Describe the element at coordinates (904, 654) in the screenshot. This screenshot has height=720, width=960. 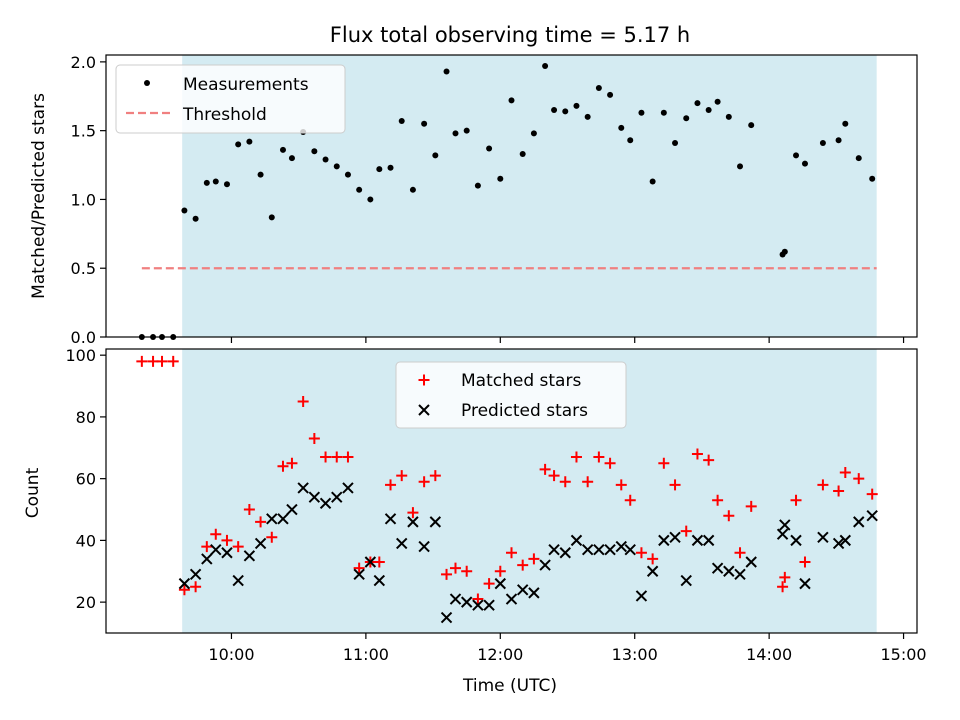
I see `x-tick-label: 15:00` at that location.